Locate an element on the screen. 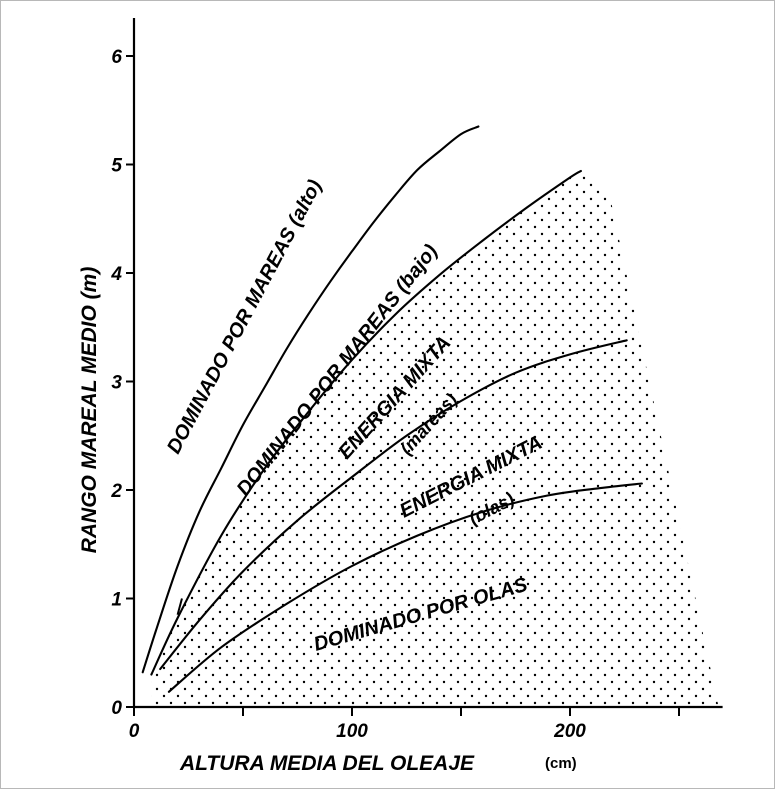  y-tick-label: 5 is located at coordinates (116, 166).